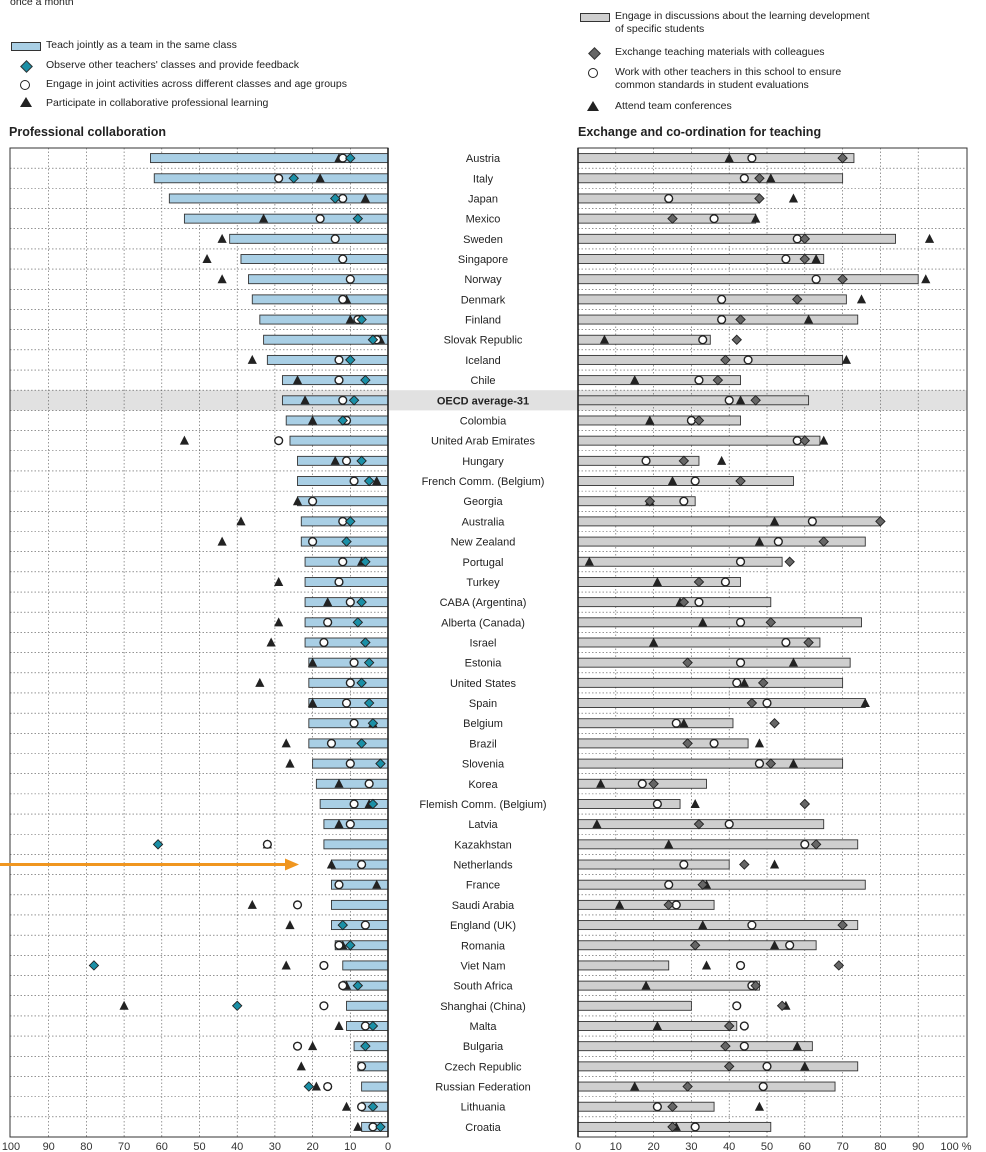  What do you see at coordinates (388, 1146) in the screenshot?
I see `left-axis-tick-label: 0` at bounding box center [388, 1146].